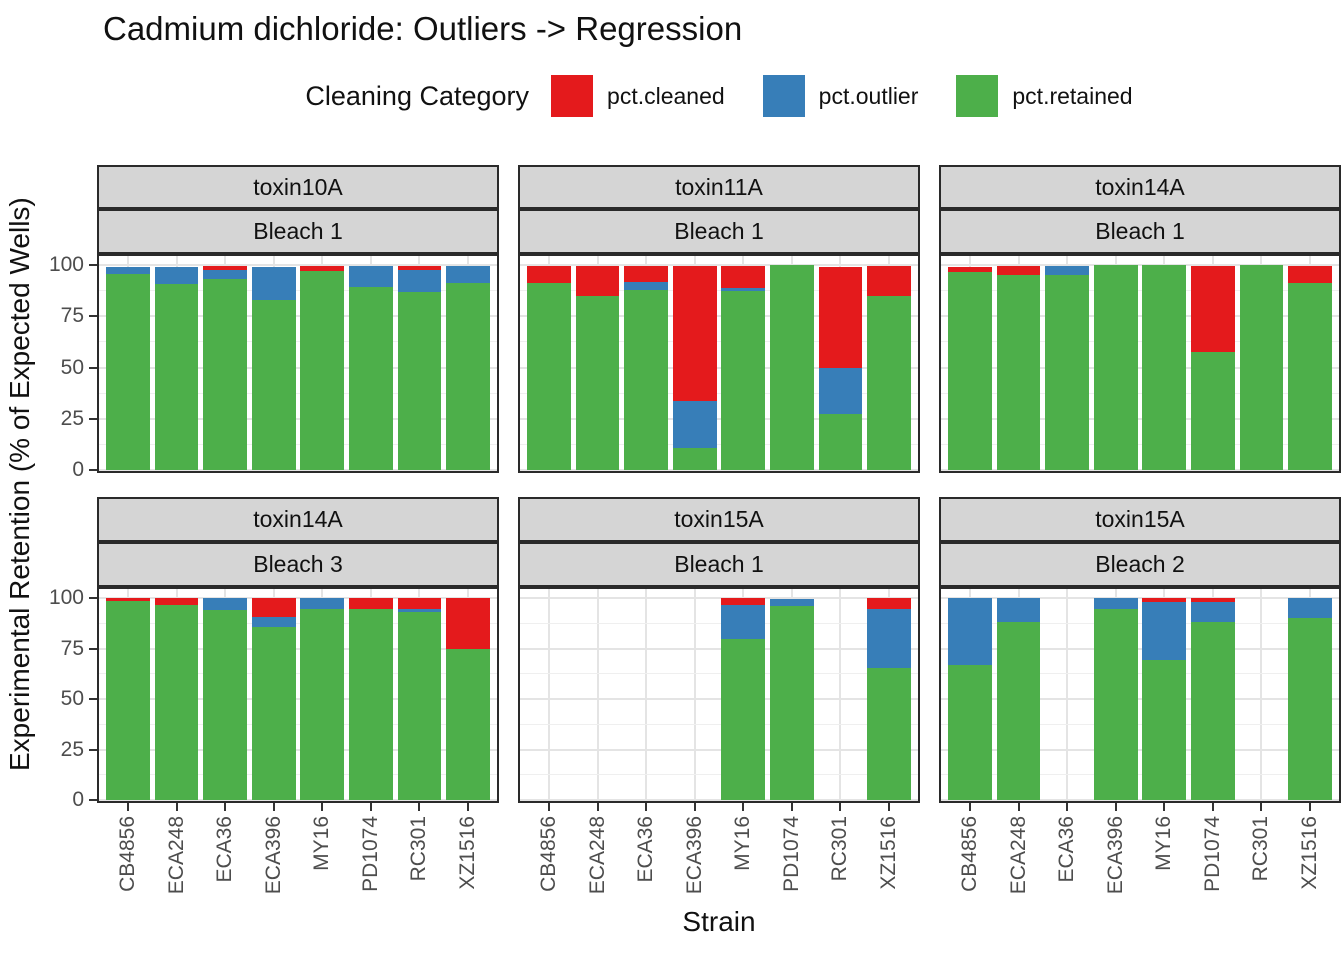  I want to click on plot-panel-toxin15A-Bleach 1, so click(719, 695).